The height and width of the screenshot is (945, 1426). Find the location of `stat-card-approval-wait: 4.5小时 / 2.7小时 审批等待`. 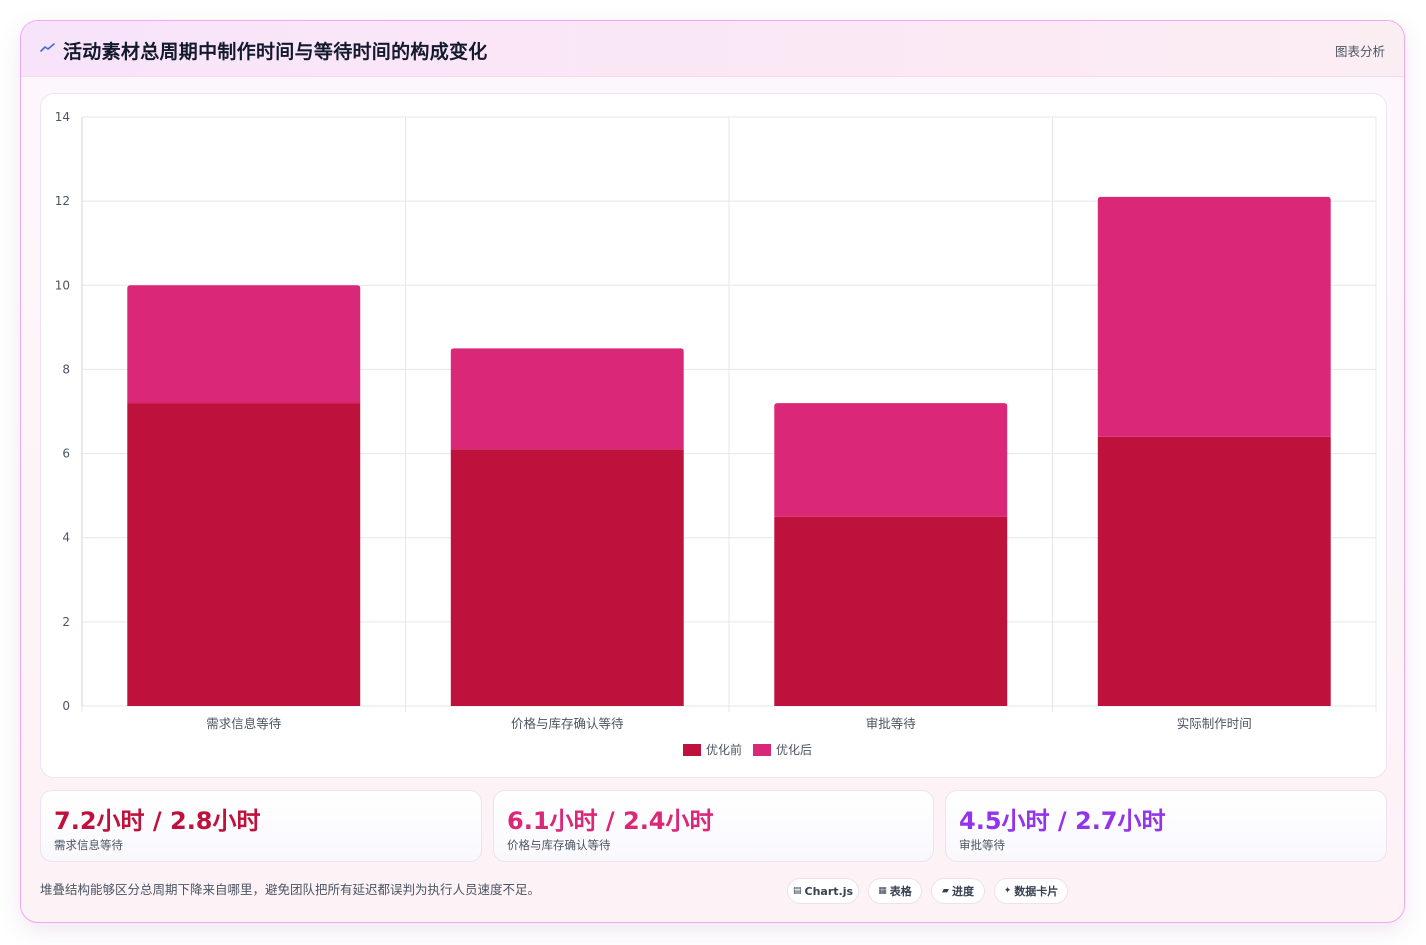

stat-card-approval-wait: 4.5小时 / 2.7小时 审批等待 is located at coordinates (1166, 826).